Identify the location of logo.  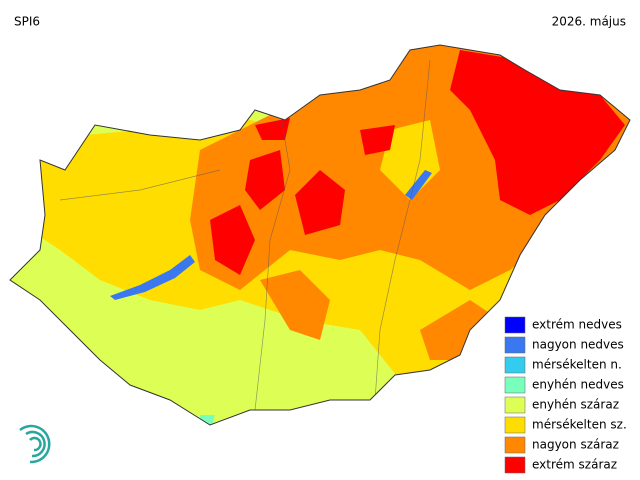
(35, 444).